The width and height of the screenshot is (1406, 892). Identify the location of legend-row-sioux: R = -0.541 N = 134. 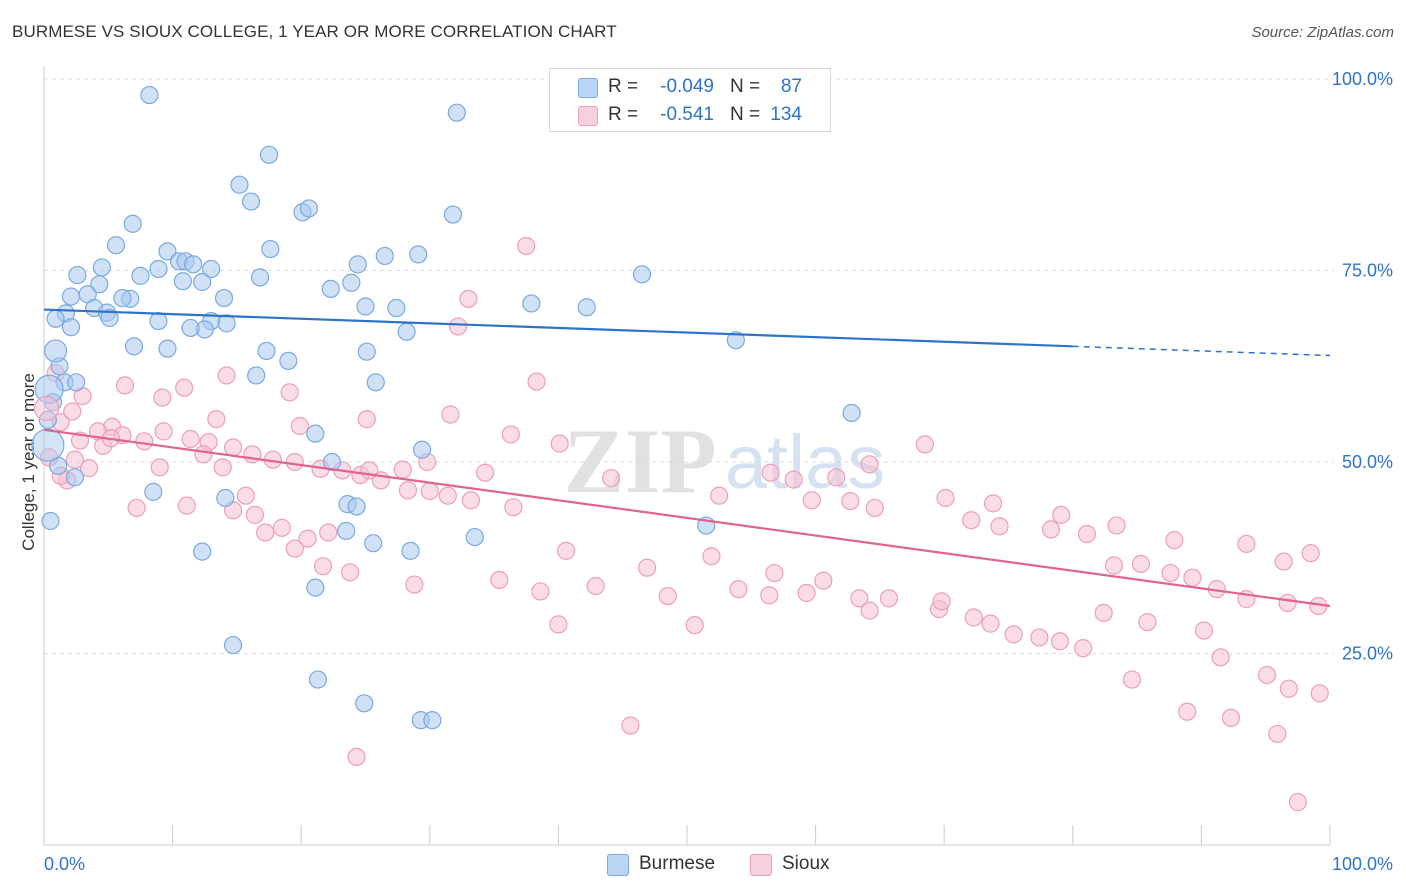
(690, 115).